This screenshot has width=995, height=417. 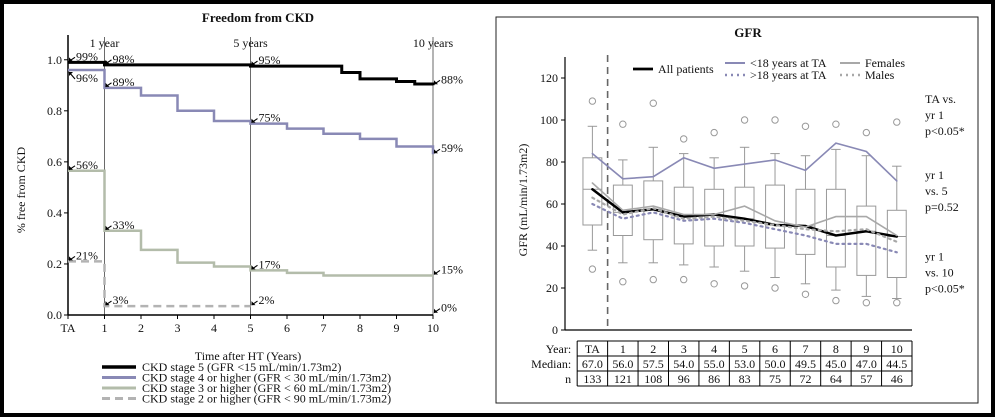 What do you see at coordinates (54, 213) in the screenshot?
I see `y-tick-label: 0.4` at bounding box center [54, 213].